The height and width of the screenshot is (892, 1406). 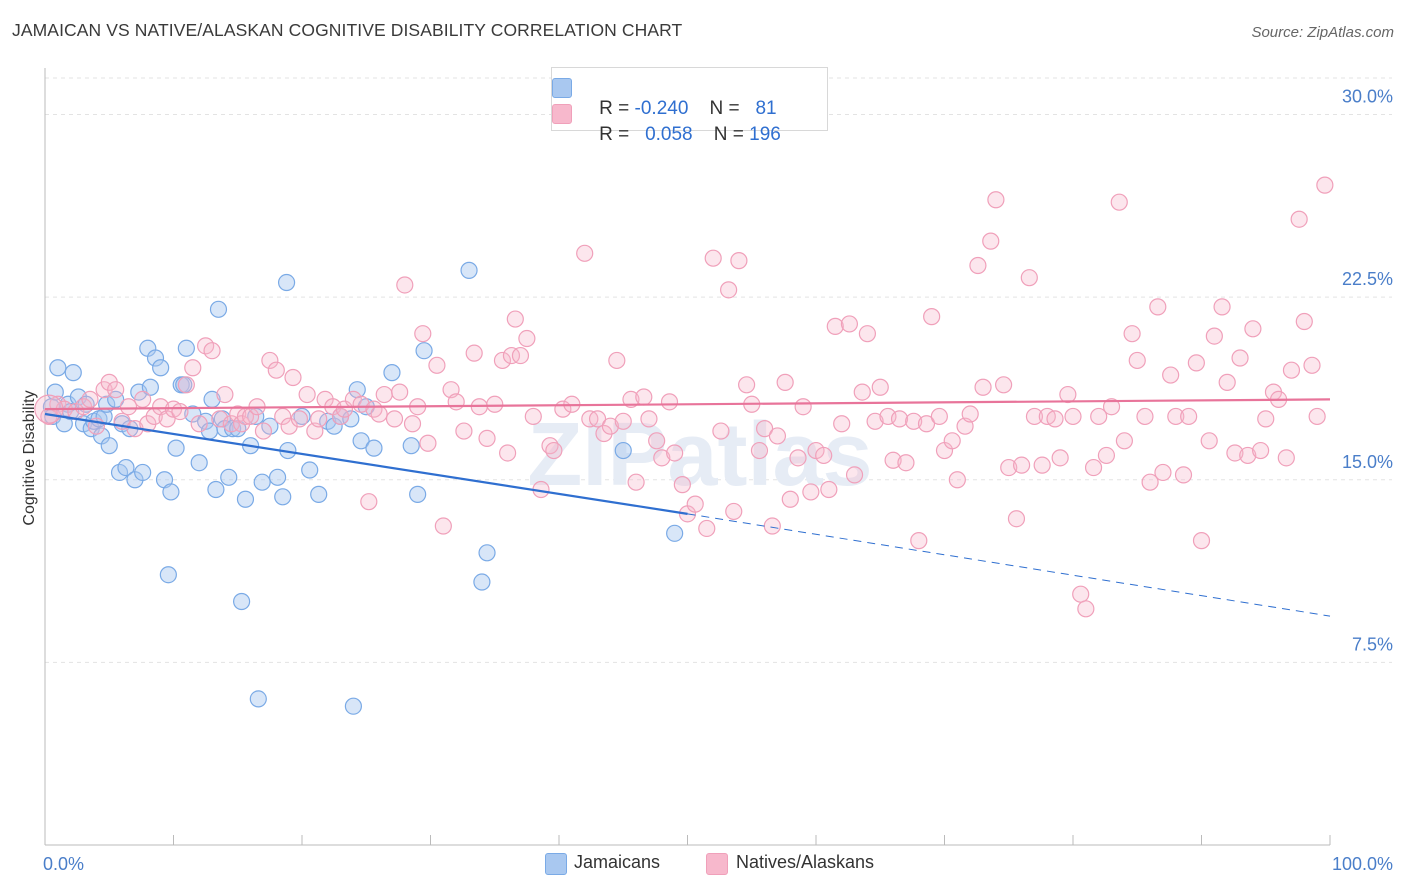 I want to click on x-tick-label: 100.0%, so click(x=1362, y=864).